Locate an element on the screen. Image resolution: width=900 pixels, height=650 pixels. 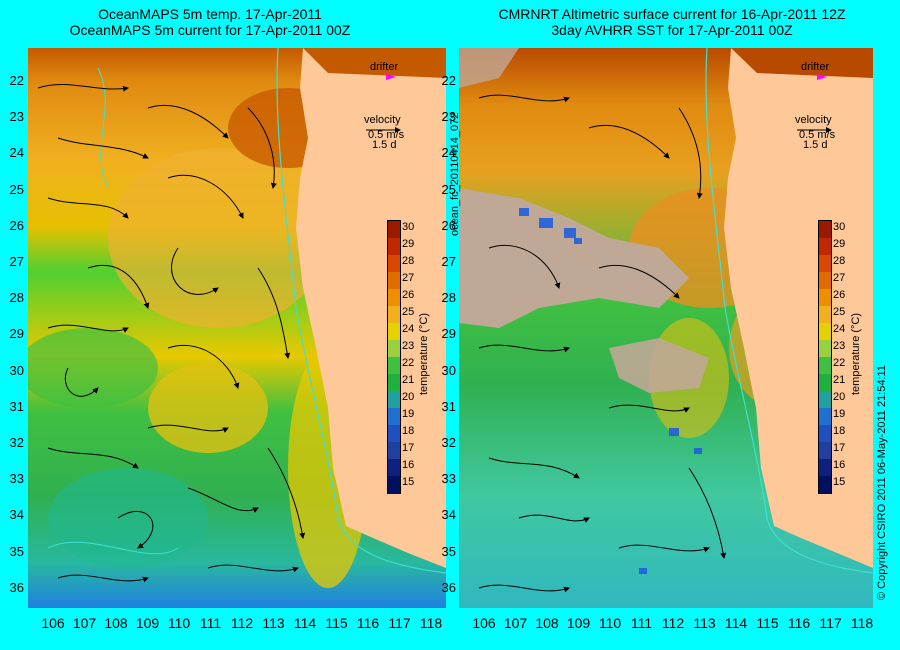
latitude-label: 27 is located at coordinates (16, 261).